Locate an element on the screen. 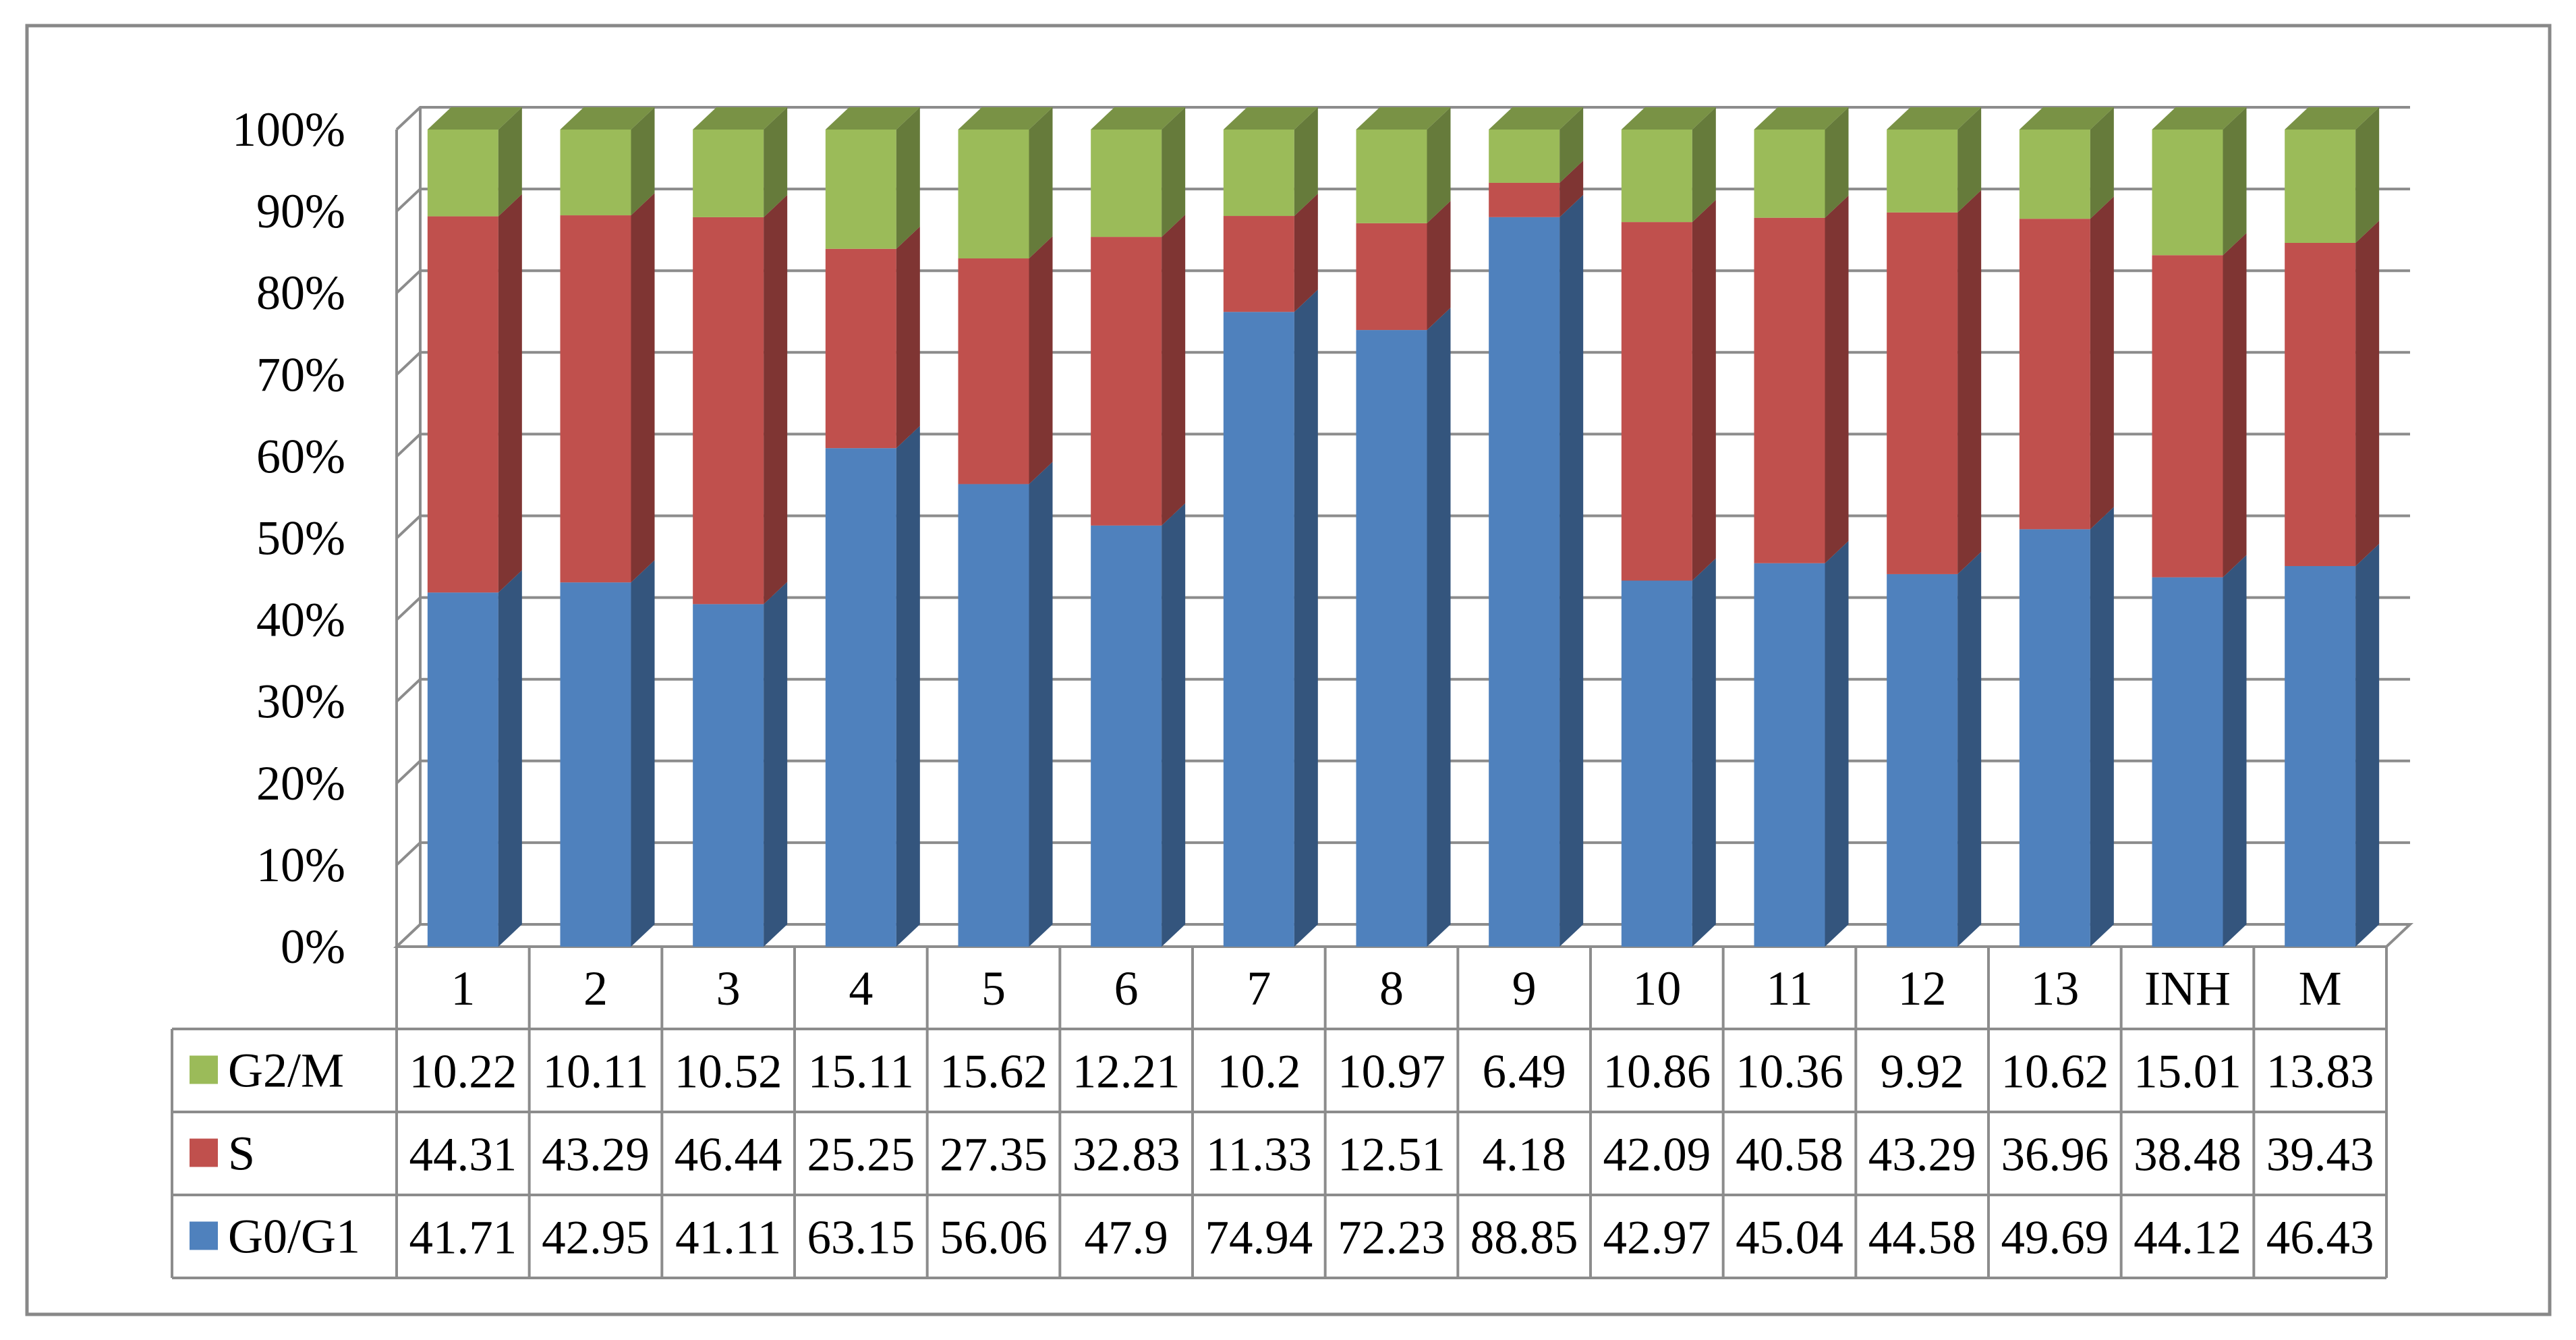 This screenshot has height=1340, width=2576. table-cell-value: 11.33 is located at coordinates (1259, 1155).